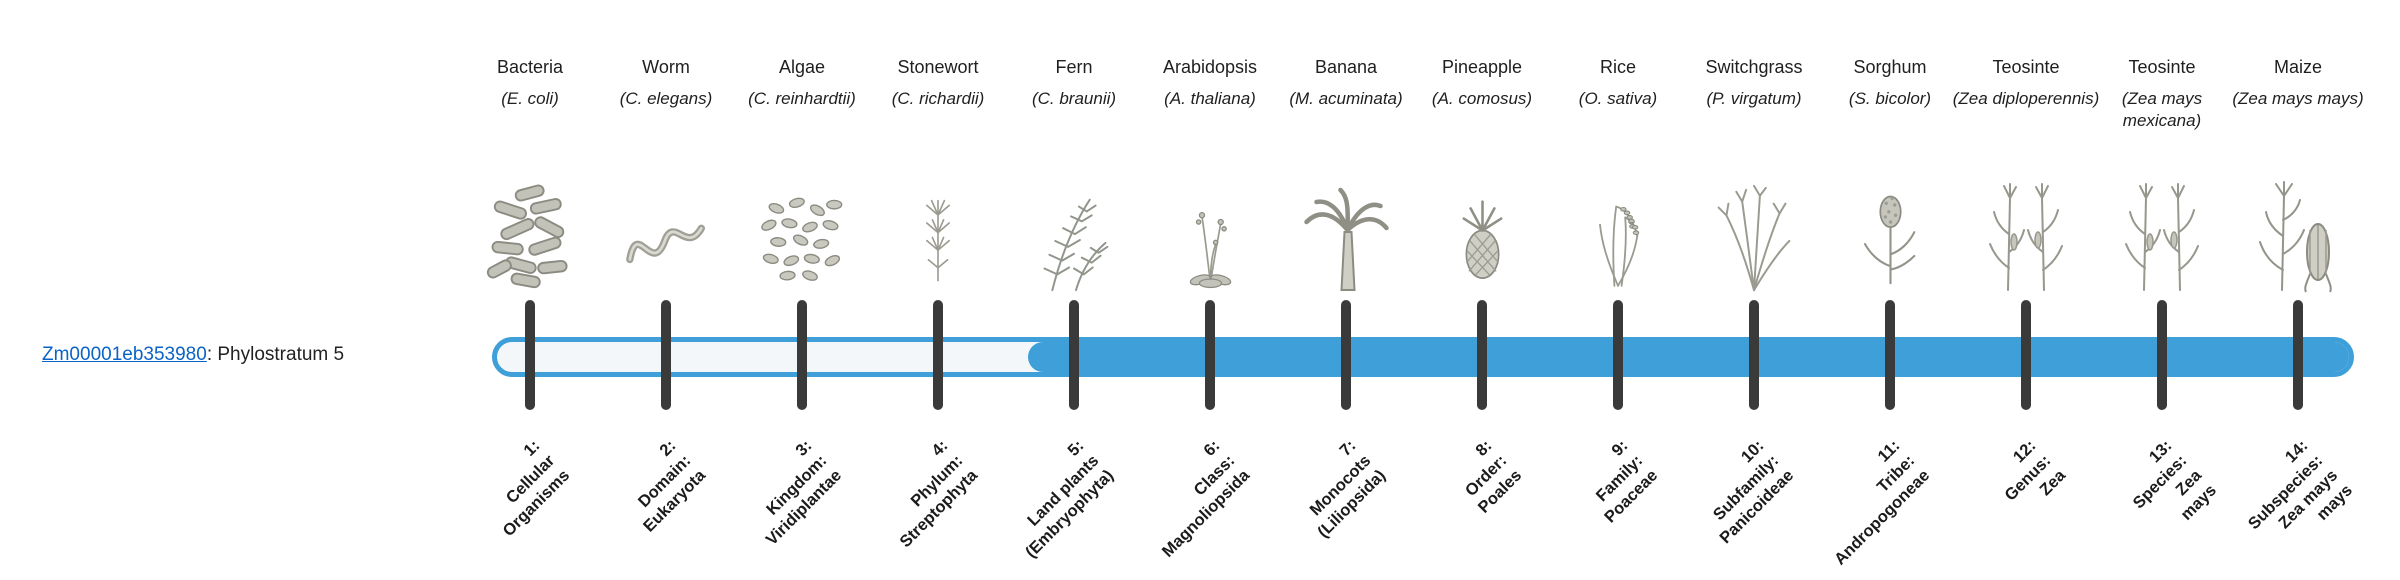 The width and height of the screenshot is (2400, 580). What do you see at coordinates (1210, 83) in the screenshot?
I see `stratum-header: Arabidopsis (A. thaliana)` at bounding box center [1210, 83].